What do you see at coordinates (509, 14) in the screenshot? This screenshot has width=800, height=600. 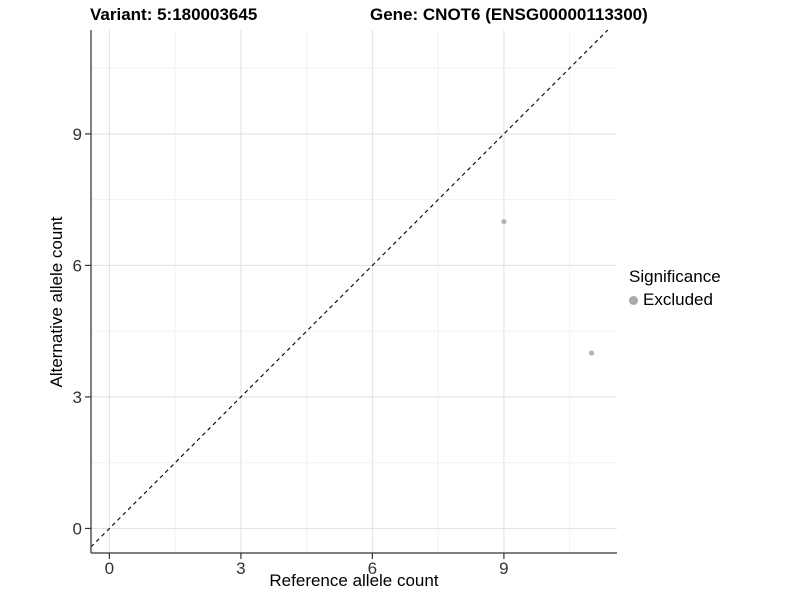 I see `plot-title-gene: Gene: CNOT6 (ENSG00000113300)` at bounding box center [509, 14].